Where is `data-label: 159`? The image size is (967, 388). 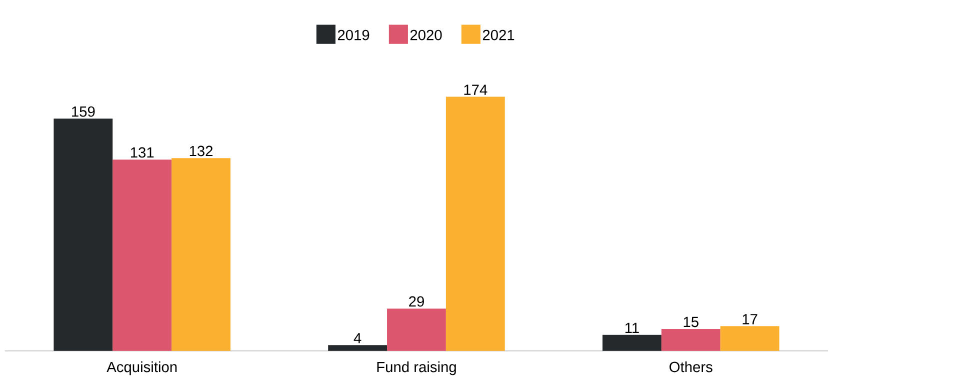
data-label: 159 is located at coordinates (83, 111).